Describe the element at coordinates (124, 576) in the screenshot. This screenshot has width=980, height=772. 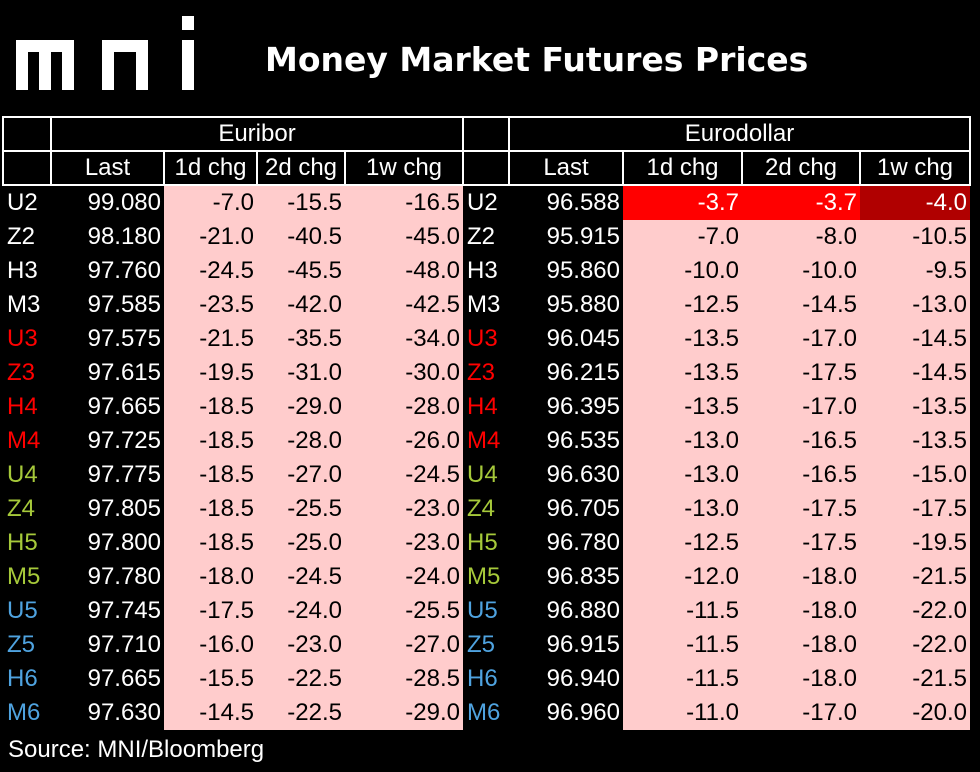
I see `euribor-last-cell: 97.780` at that location.